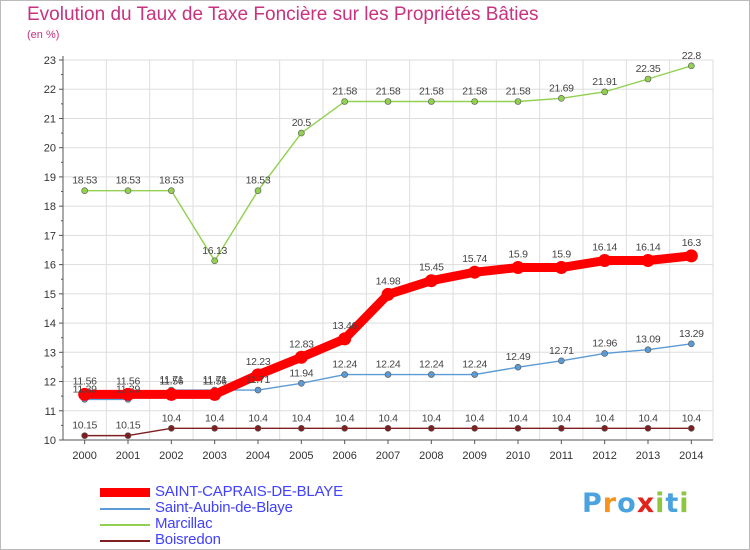  Describe the element at coordinates (215, 394) in the screenshot. I see `data-point-saint-caprais-de-blaye-2003` at that location.